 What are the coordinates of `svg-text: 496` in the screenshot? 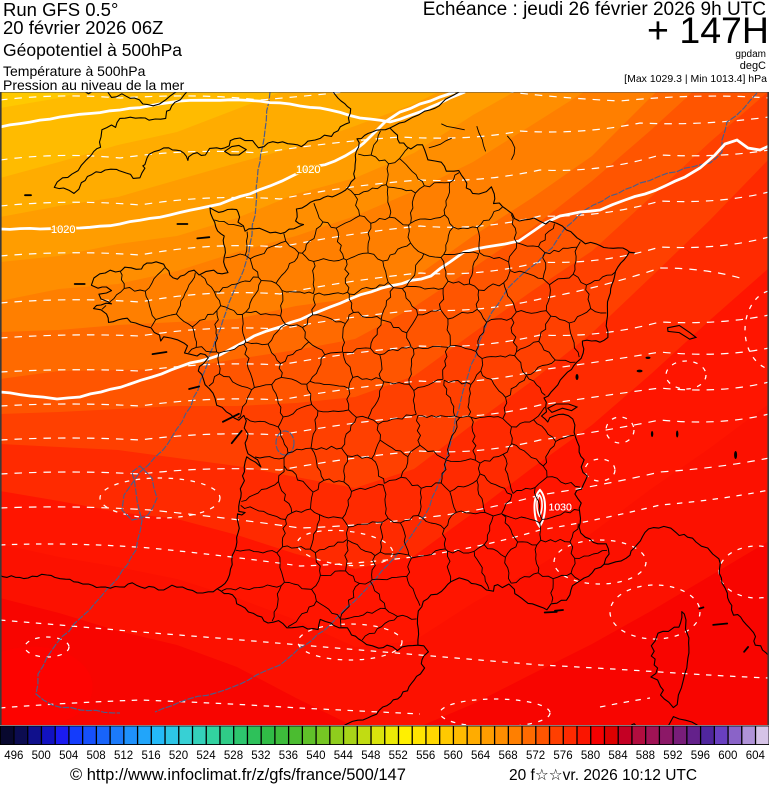 It's located at (13, 756).